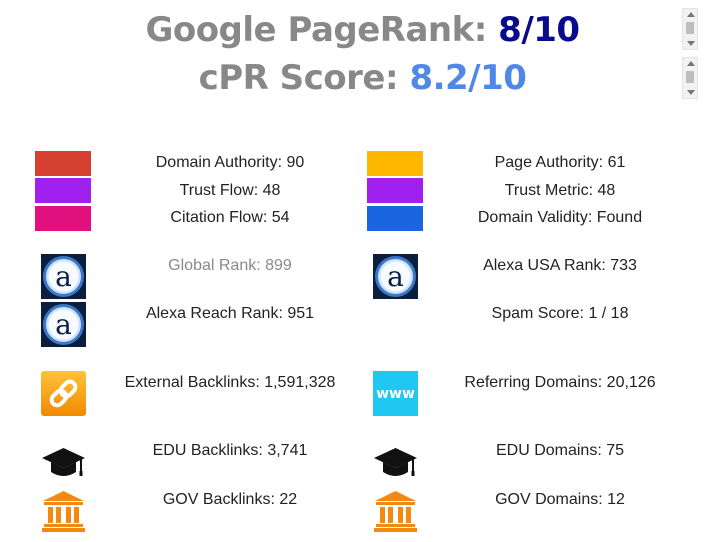  I want to click on cpr-scrollbar, so click(690, 78).